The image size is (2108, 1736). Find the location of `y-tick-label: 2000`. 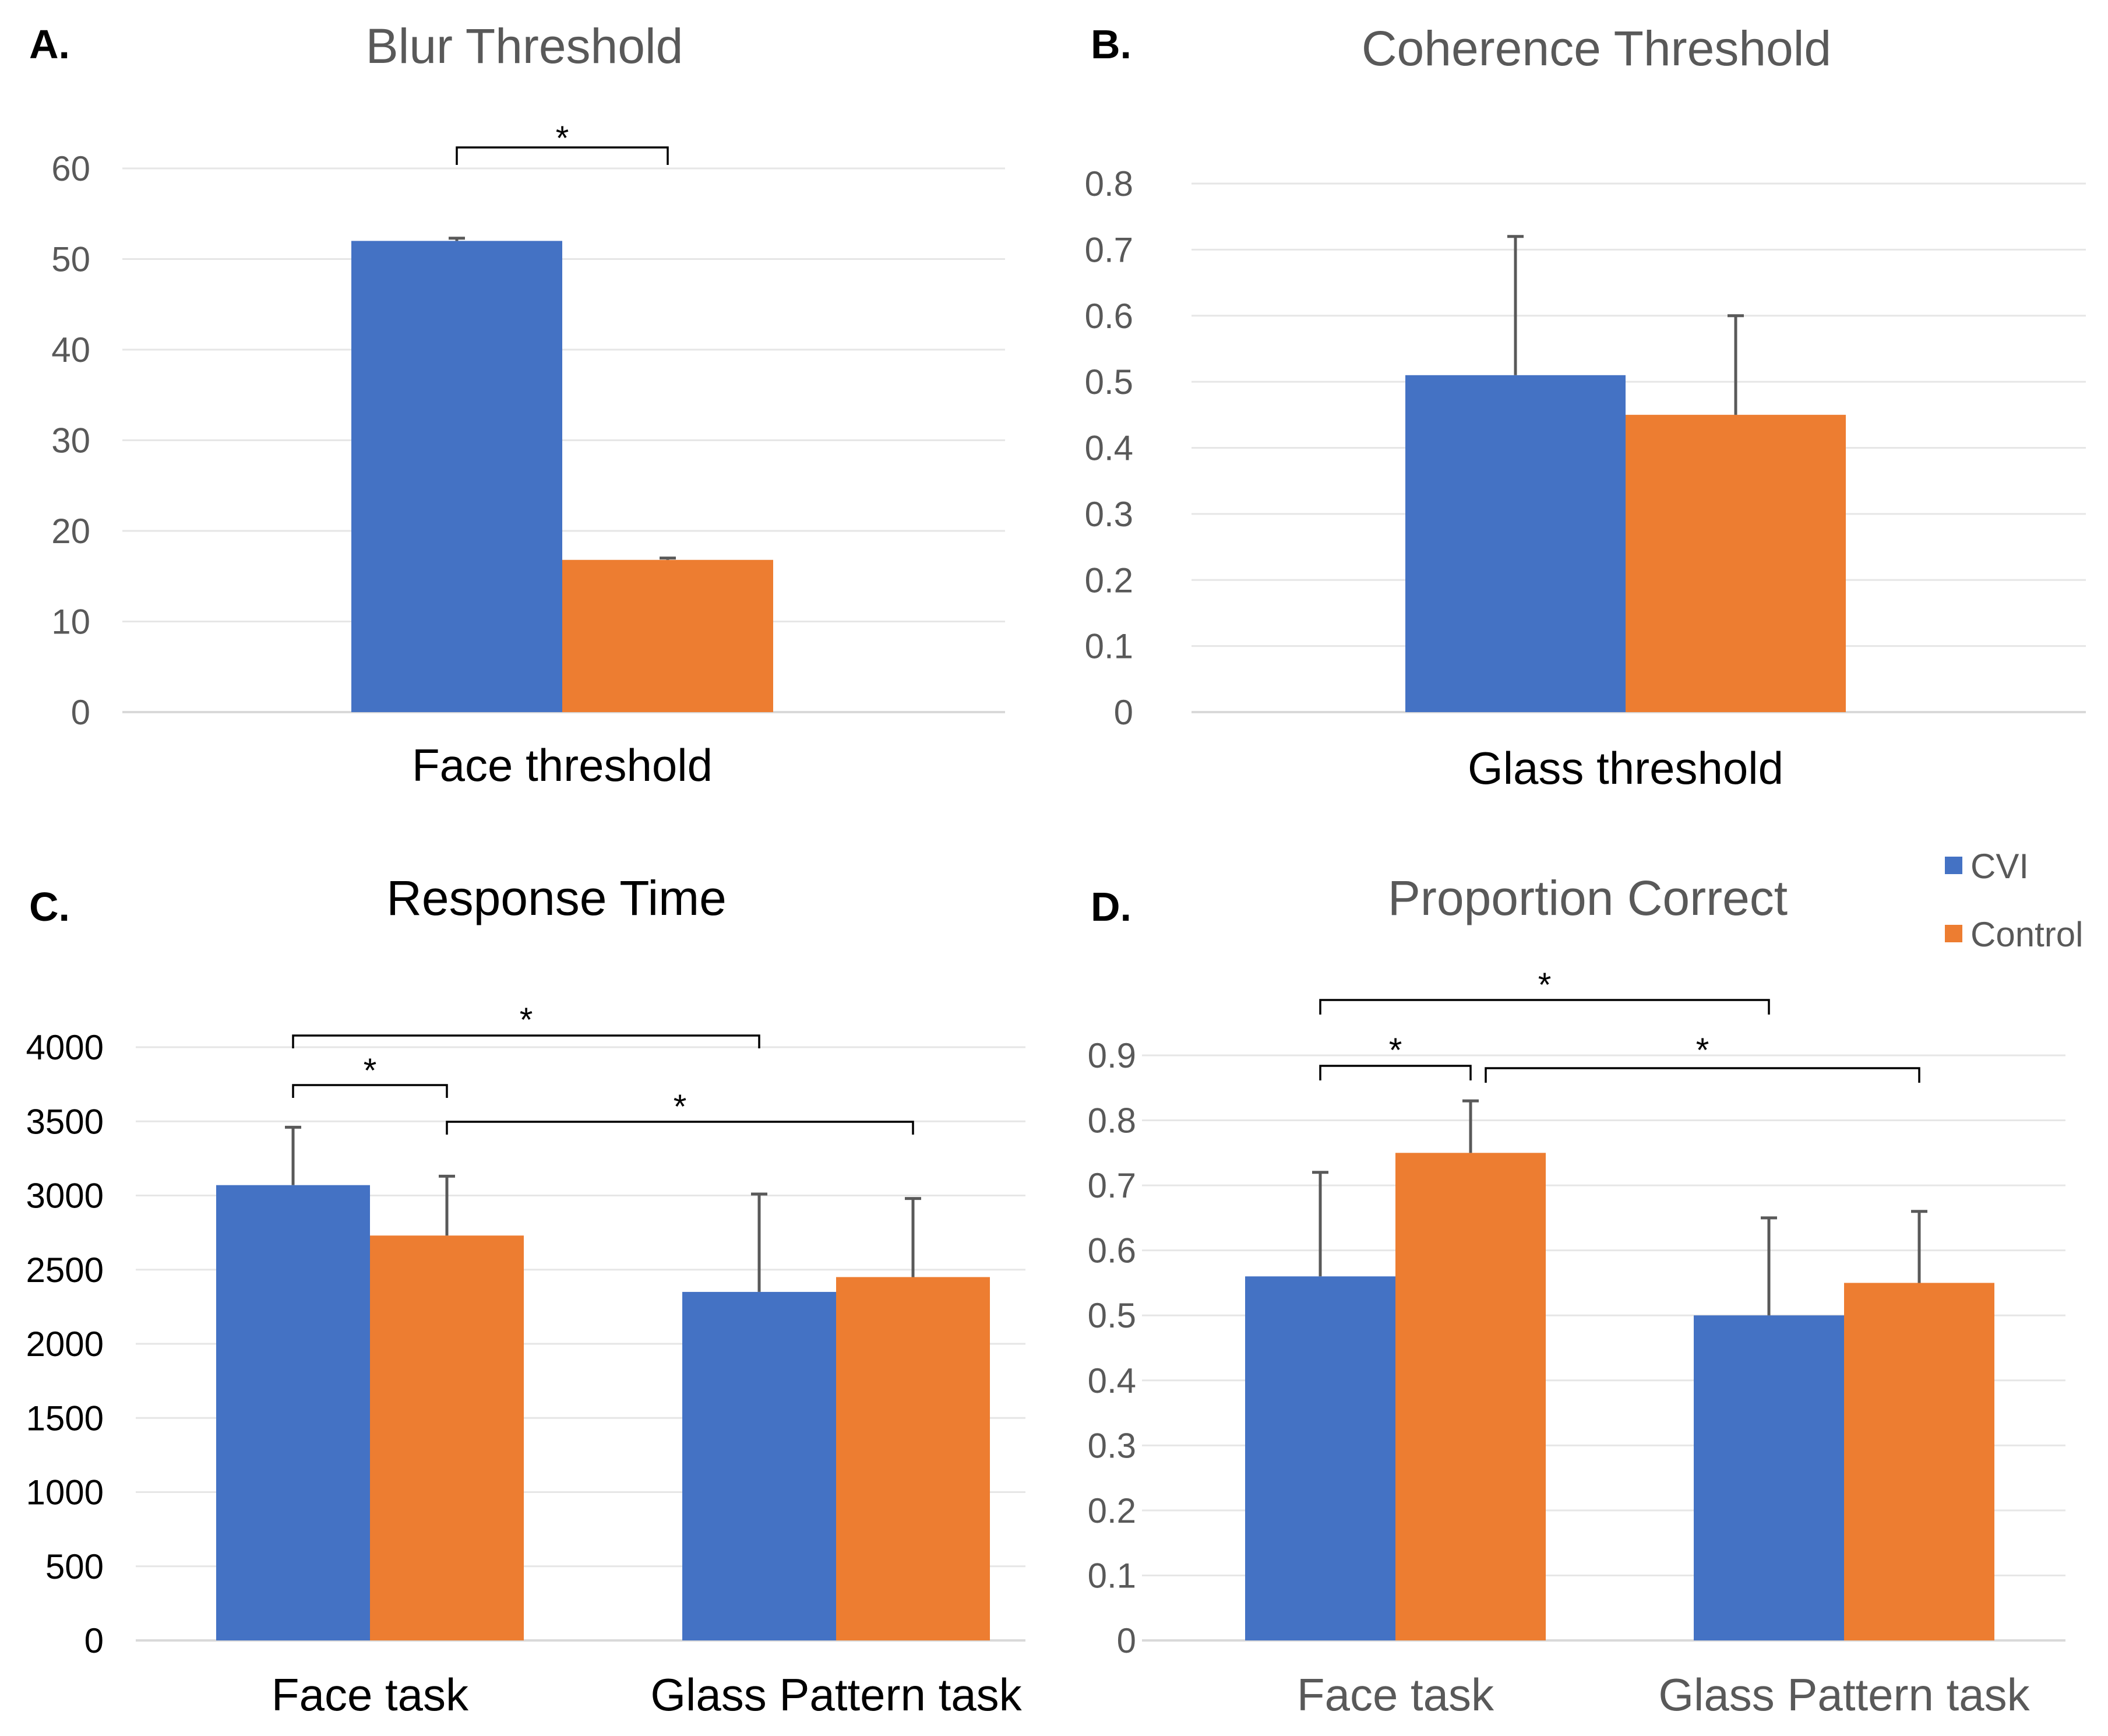

y-tick-label: 2000 is located at coordinates (65, 1344).